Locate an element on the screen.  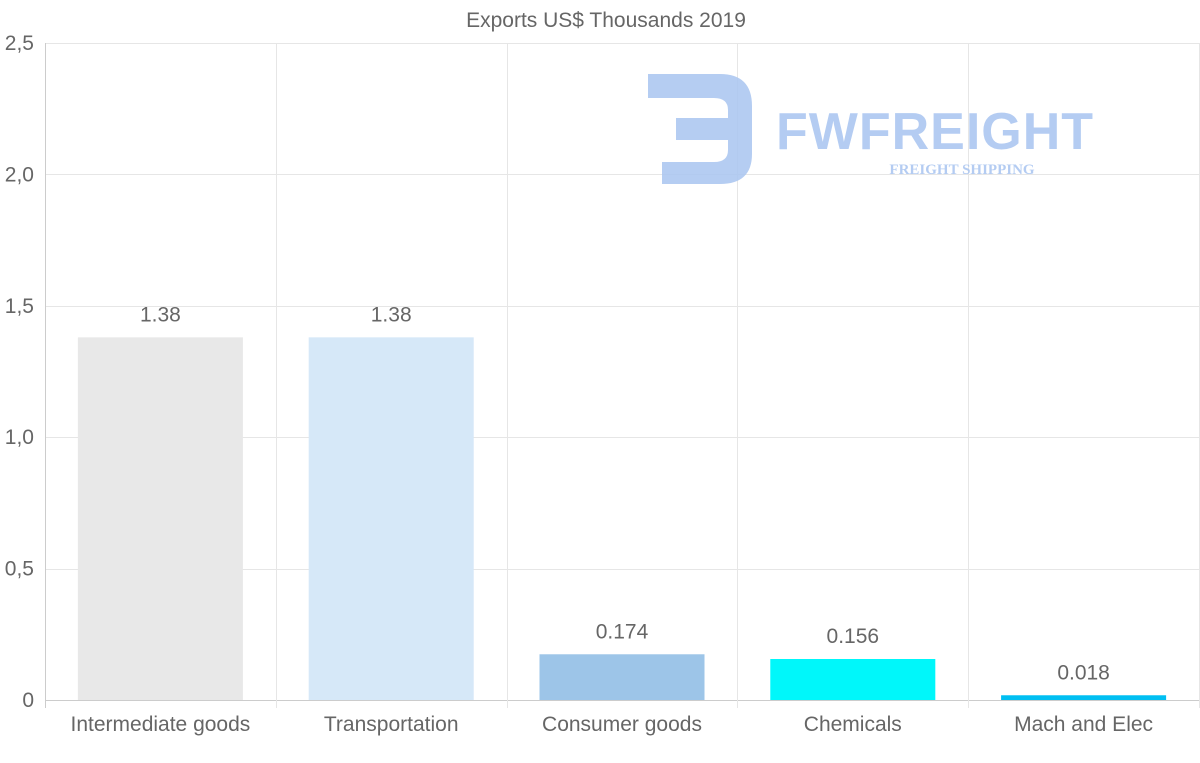
watermark-tagline: FREIGHT SHIPPING is located at coordinates (961, 170).